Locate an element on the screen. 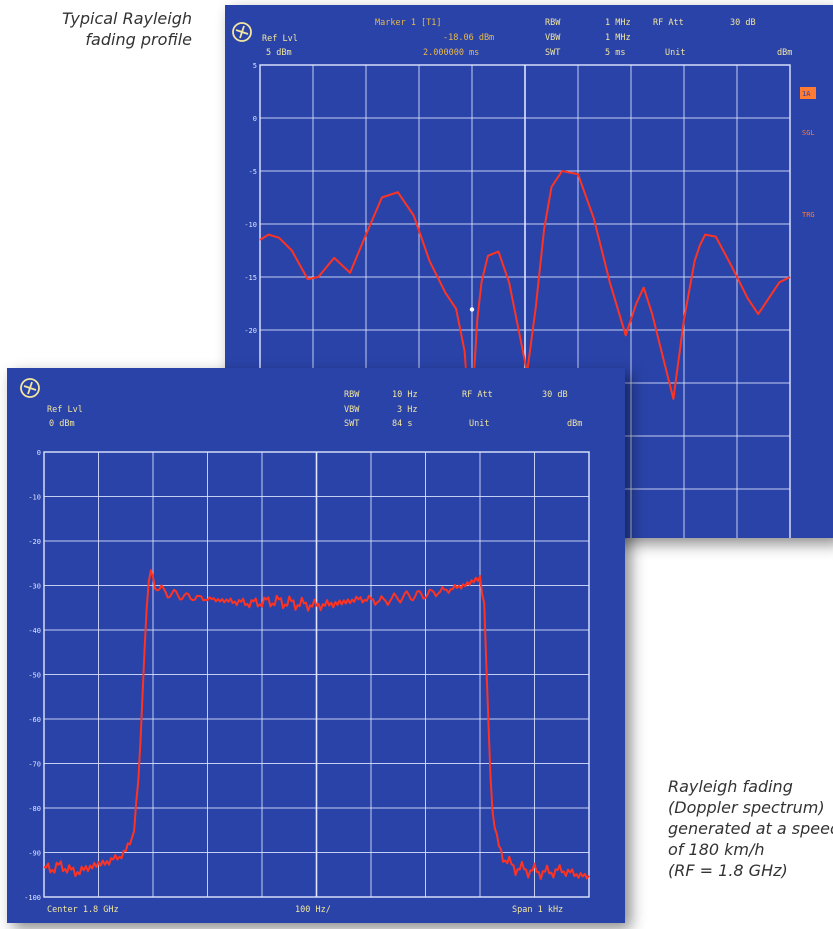 Image resolution: width=833 pixels, height=929 pixels. y-tick-label: -60 is located at coordinates (34, 720).